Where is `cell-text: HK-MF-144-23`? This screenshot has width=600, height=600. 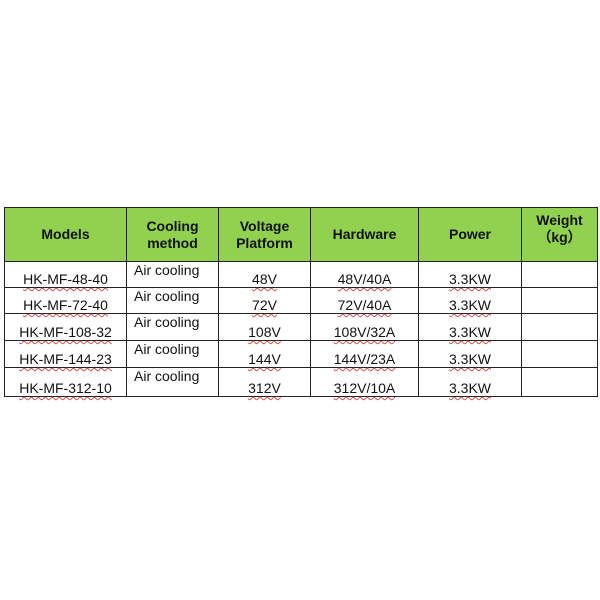 cell-text: HK-MF-144-23 is located at coordinates (65, 359).